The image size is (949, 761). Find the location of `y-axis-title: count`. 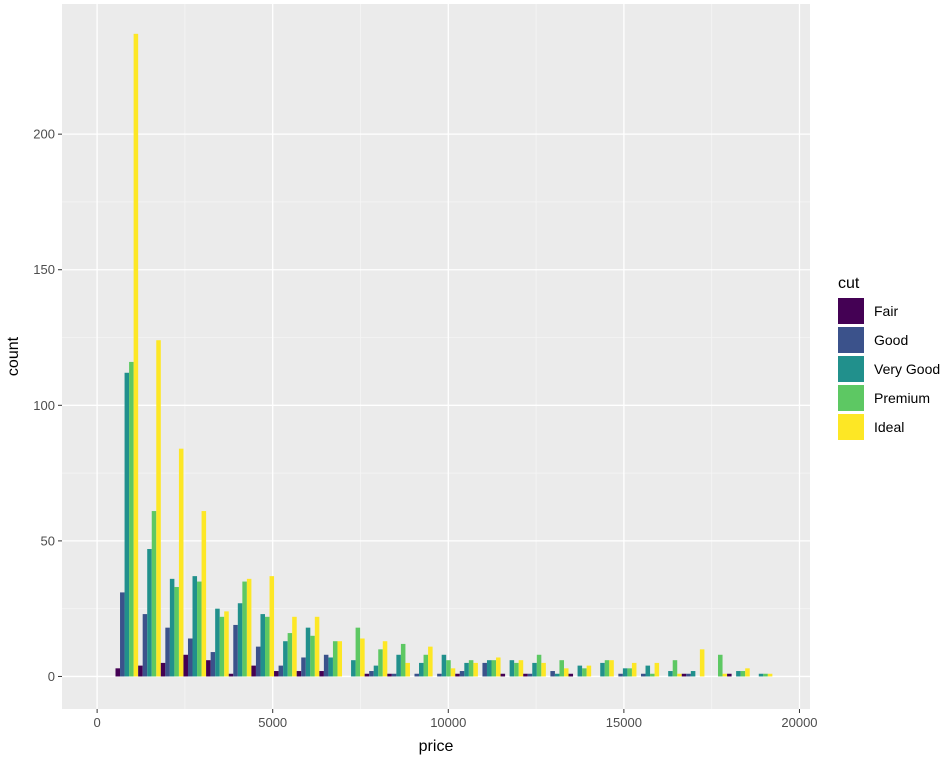

y-axis-title: count is located at coordinates (13, 356).